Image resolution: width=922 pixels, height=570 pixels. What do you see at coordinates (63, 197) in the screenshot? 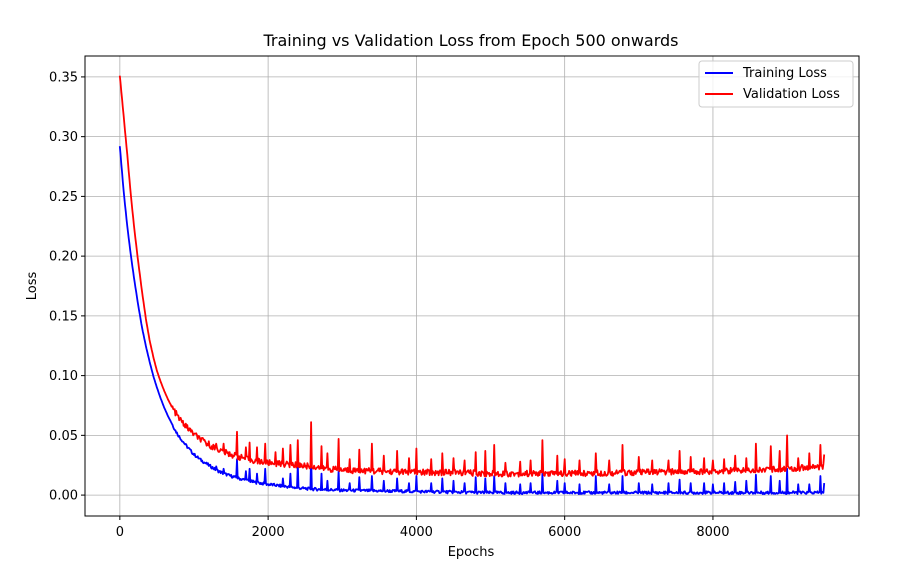
I see `y-tick-label: 0.25` at bounding box center [63, 197].